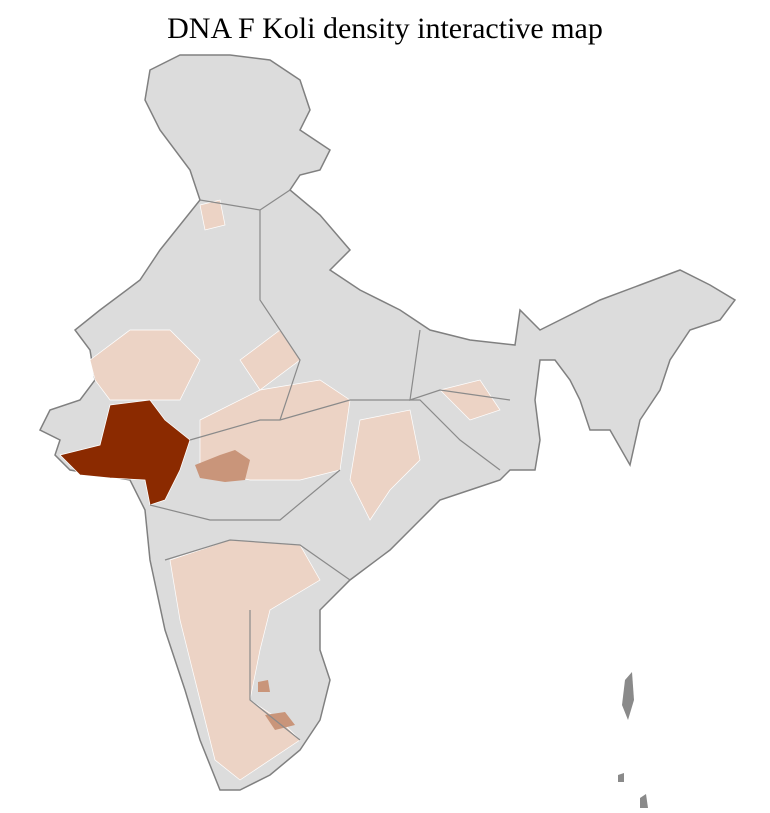  I want to click on islands, so click(633, 740).